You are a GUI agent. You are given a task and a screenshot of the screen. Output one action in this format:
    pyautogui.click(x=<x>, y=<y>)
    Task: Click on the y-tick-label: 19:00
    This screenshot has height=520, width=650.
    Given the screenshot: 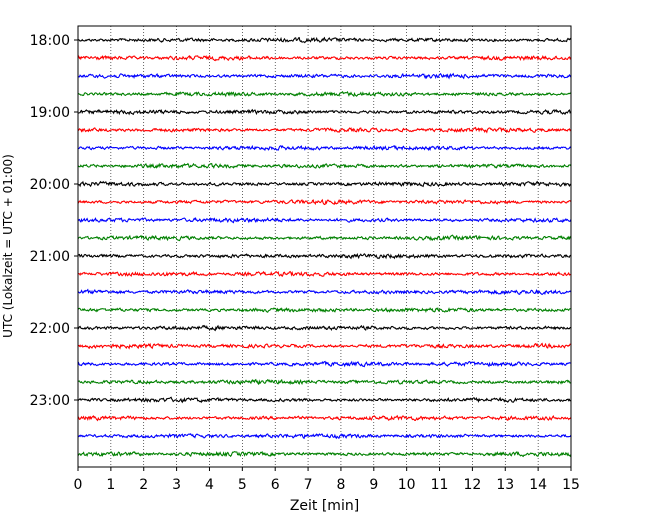 What is the action you would take?
    pyautogui.click(x=50, y=113)
    